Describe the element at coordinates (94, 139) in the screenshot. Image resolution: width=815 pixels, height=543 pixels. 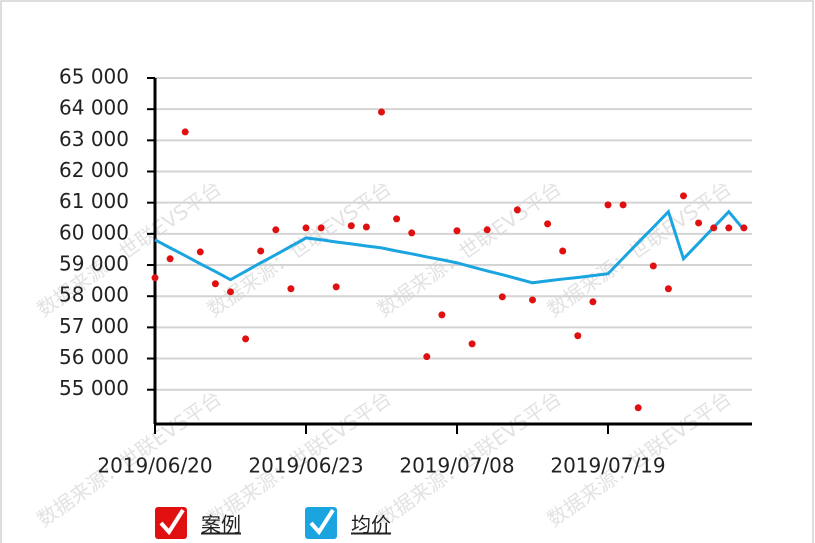
I see `y-tick-label: 63 000` at that location.